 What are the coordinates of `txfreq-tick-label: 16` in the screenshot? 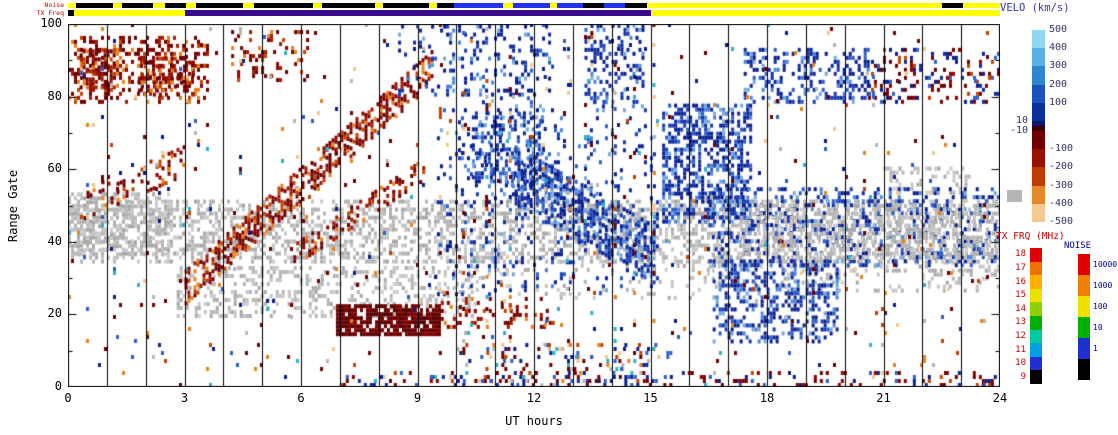 It's located at (1020, 281).